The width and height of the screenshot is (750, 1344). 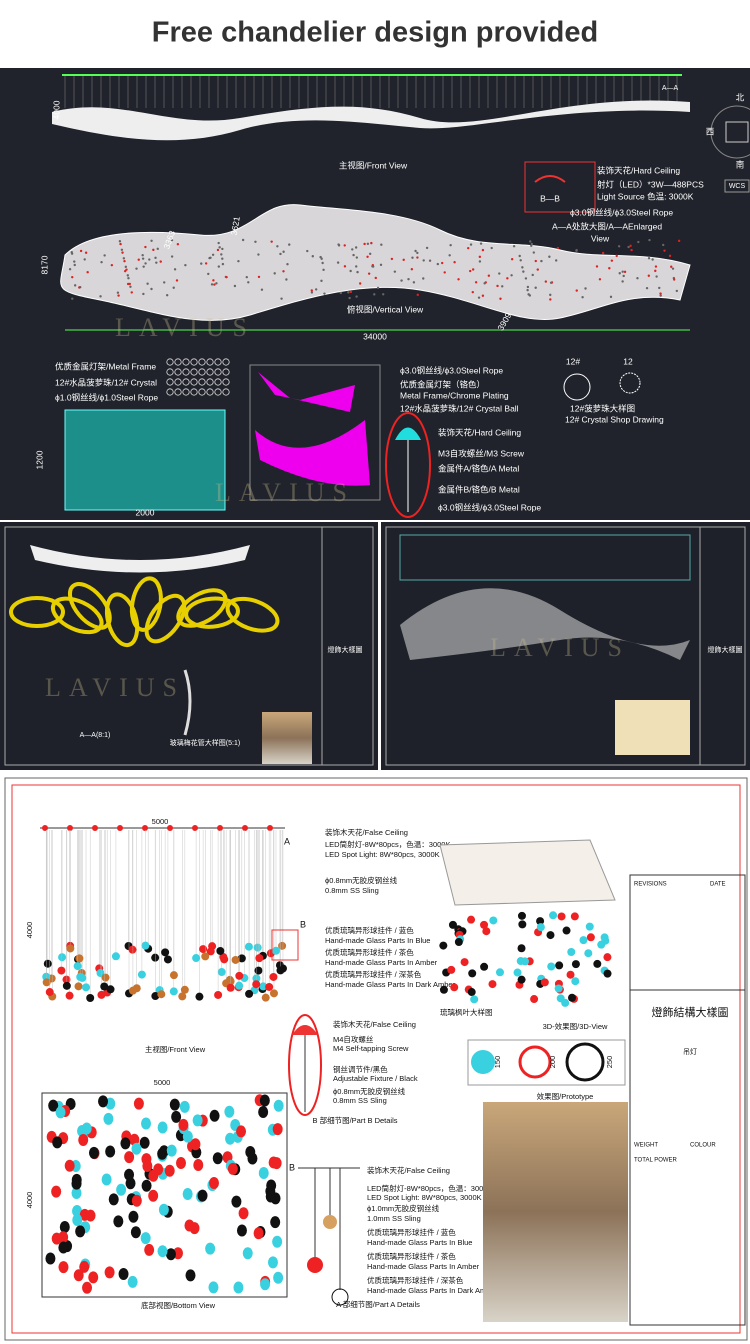 I want to click on callout: 优质琉璃异形球挂件 / 茶色, so click(x=411, y=1256).